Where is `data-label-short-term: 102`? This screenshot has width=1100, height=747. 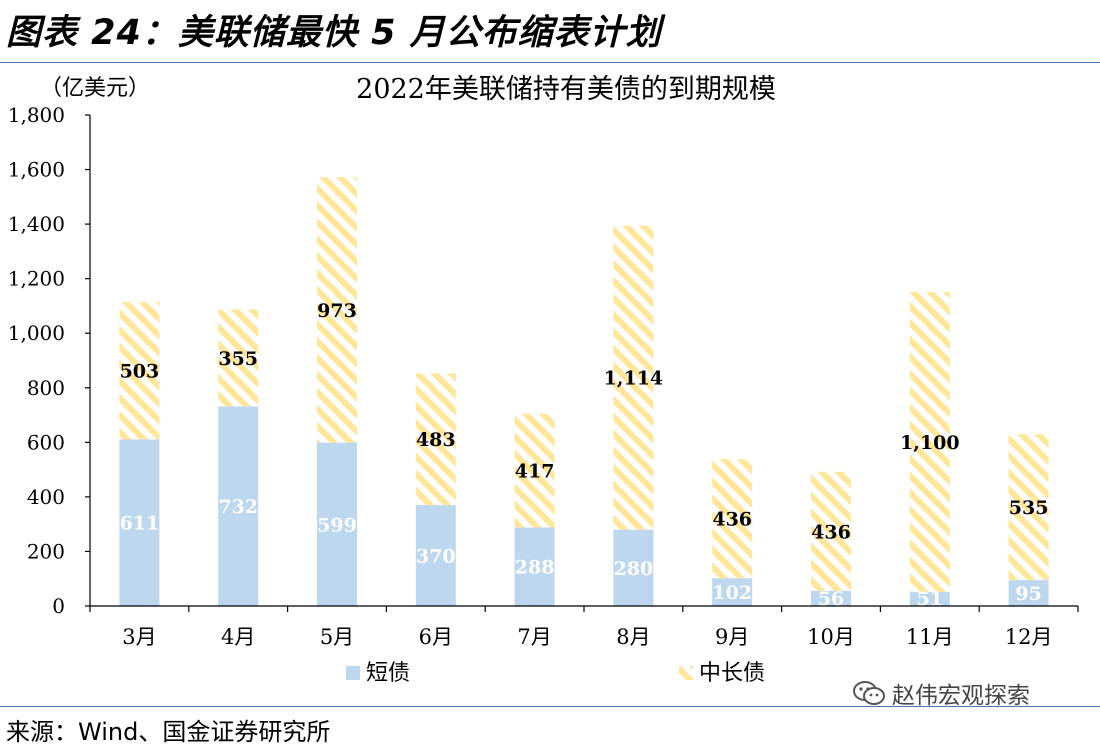
data-label-short-term: 102 is located at coordinates (732, 593).